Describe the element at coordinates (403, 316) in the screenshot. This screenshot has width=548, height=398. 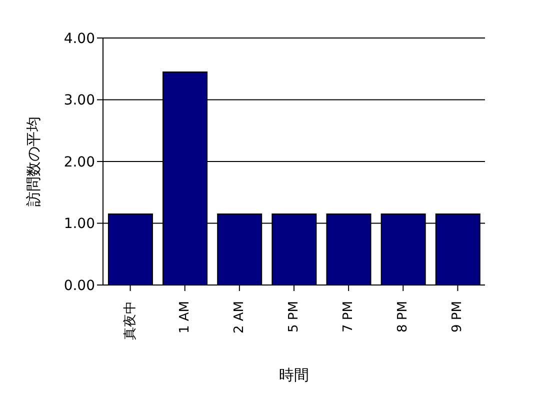
I see `x-tick-label: 8 PM` at that location.